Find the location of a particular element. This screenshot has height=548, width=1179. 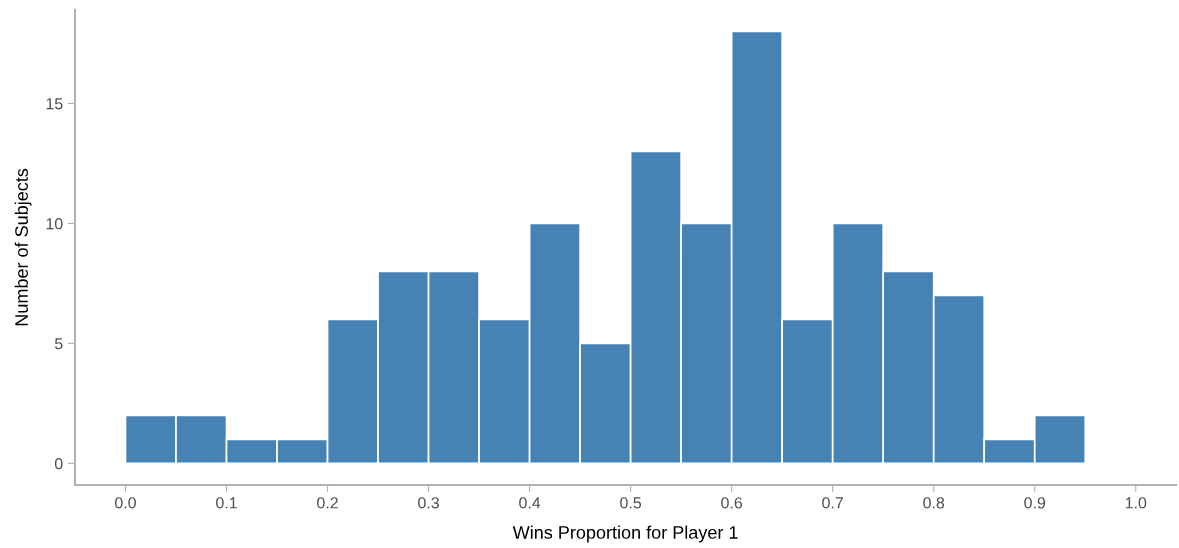

y-tick-label: 15 is located at coordinates (54, 104).